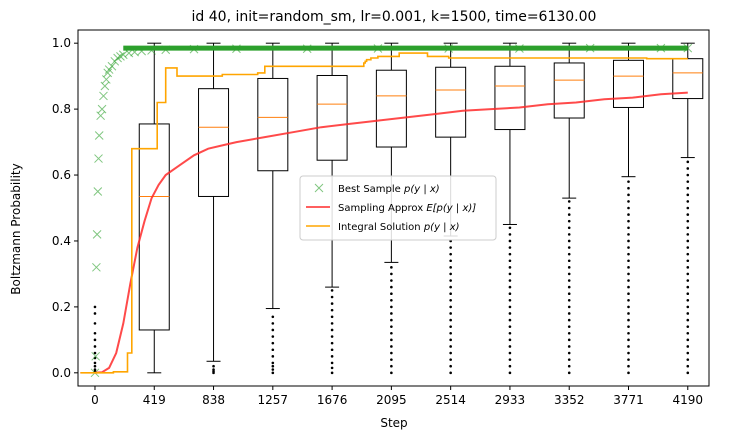 This screenshot has width=740, height=440. What do you see at coordinates (319, 188) in the screenshot?
I see `legend-marker-best-sample` at bounding box center [319, 188].